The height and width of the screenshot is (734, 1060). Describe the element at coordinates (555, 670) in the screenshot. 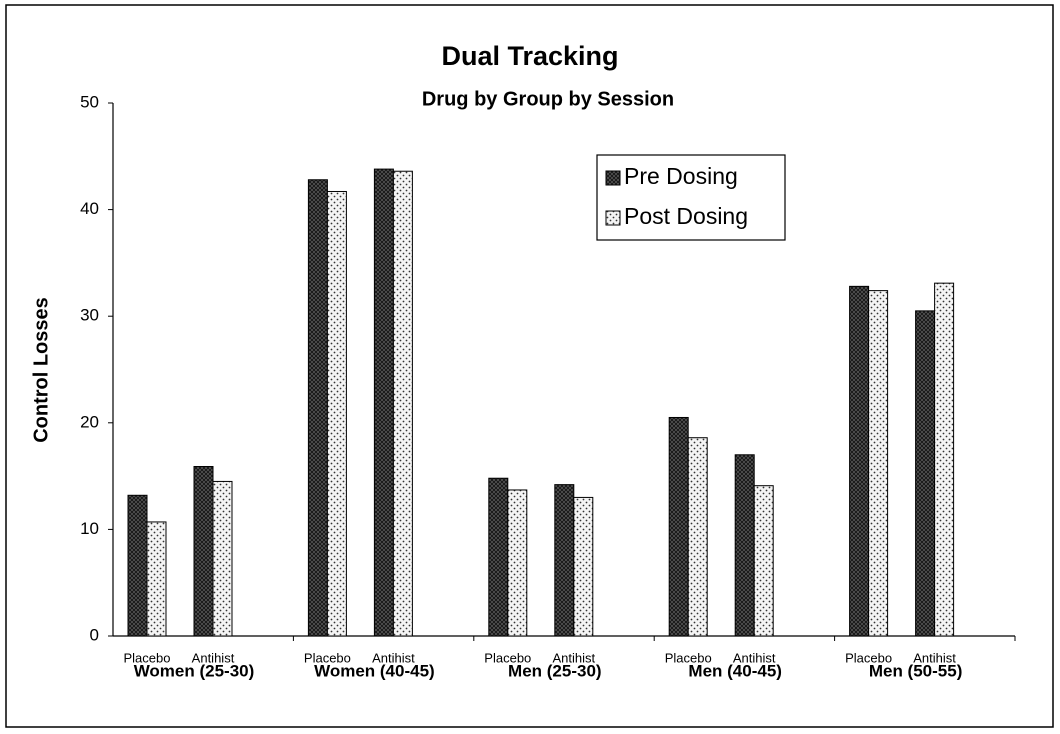

I see `group-label: Men (25-30)` at that location.